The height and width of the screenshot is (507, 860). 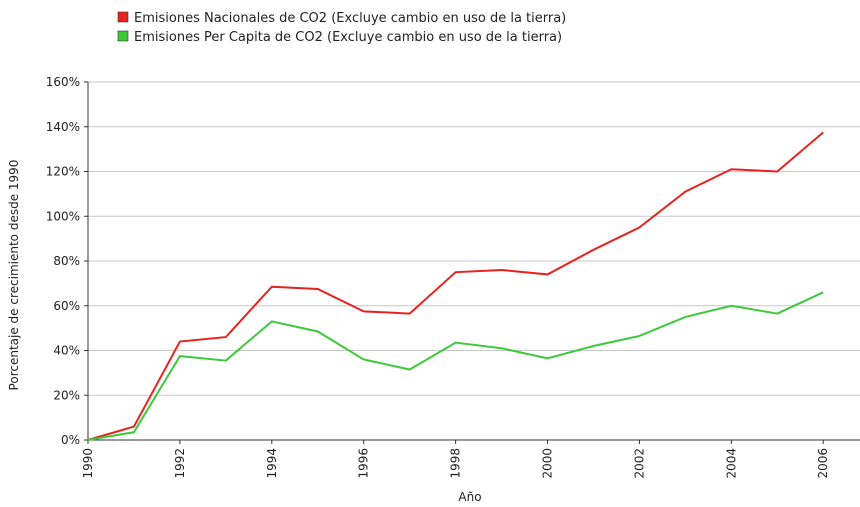 What do you see at coordinates (63, 172) in the screenshot?
I see `y-tick-label: 120%` at bounding box center [63, 172].